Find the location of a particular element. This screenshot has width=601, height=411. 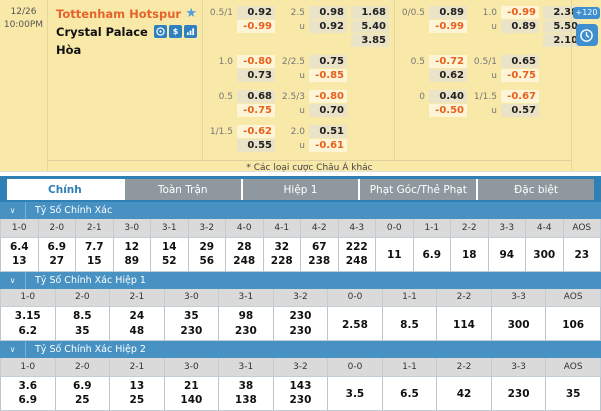

odds-cell: 0.73 is located at coordinates (256, 75).